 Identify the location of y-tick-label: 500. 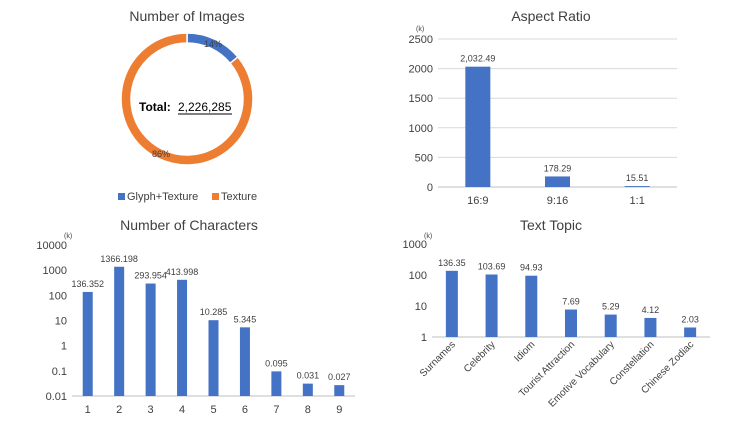
(424, 158).